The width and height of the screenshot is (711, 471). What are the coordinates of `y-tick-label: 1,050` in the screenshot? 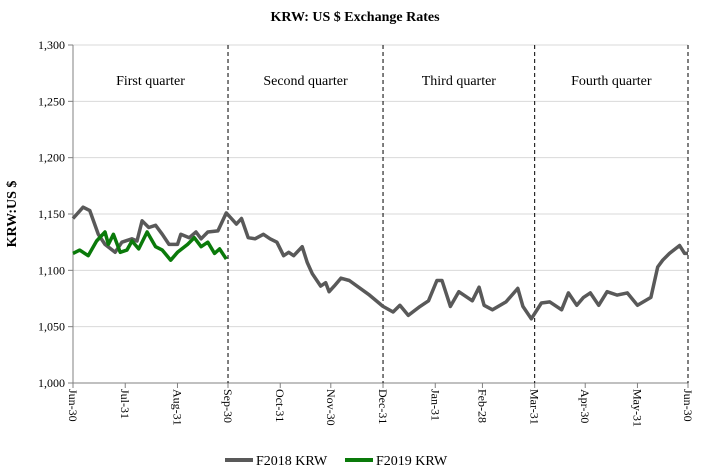 It's located at (51, 327).